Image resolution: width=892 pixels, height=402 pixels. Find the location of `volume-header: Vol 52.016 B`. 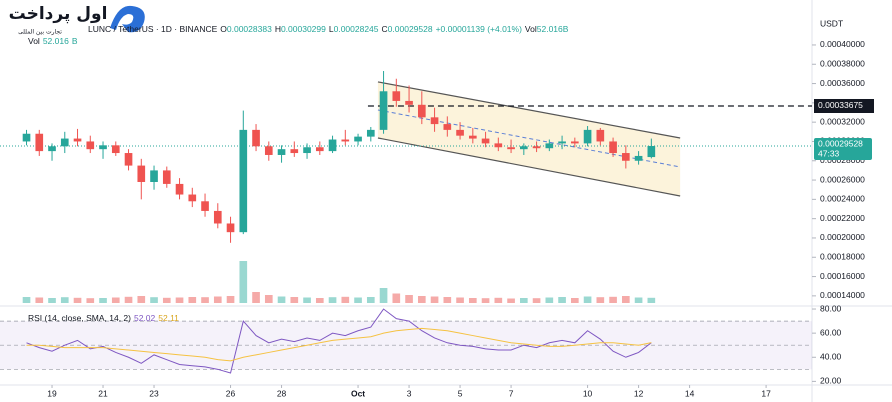

volume-header: Vol 52.016 B is located at coordinates (53, 41).